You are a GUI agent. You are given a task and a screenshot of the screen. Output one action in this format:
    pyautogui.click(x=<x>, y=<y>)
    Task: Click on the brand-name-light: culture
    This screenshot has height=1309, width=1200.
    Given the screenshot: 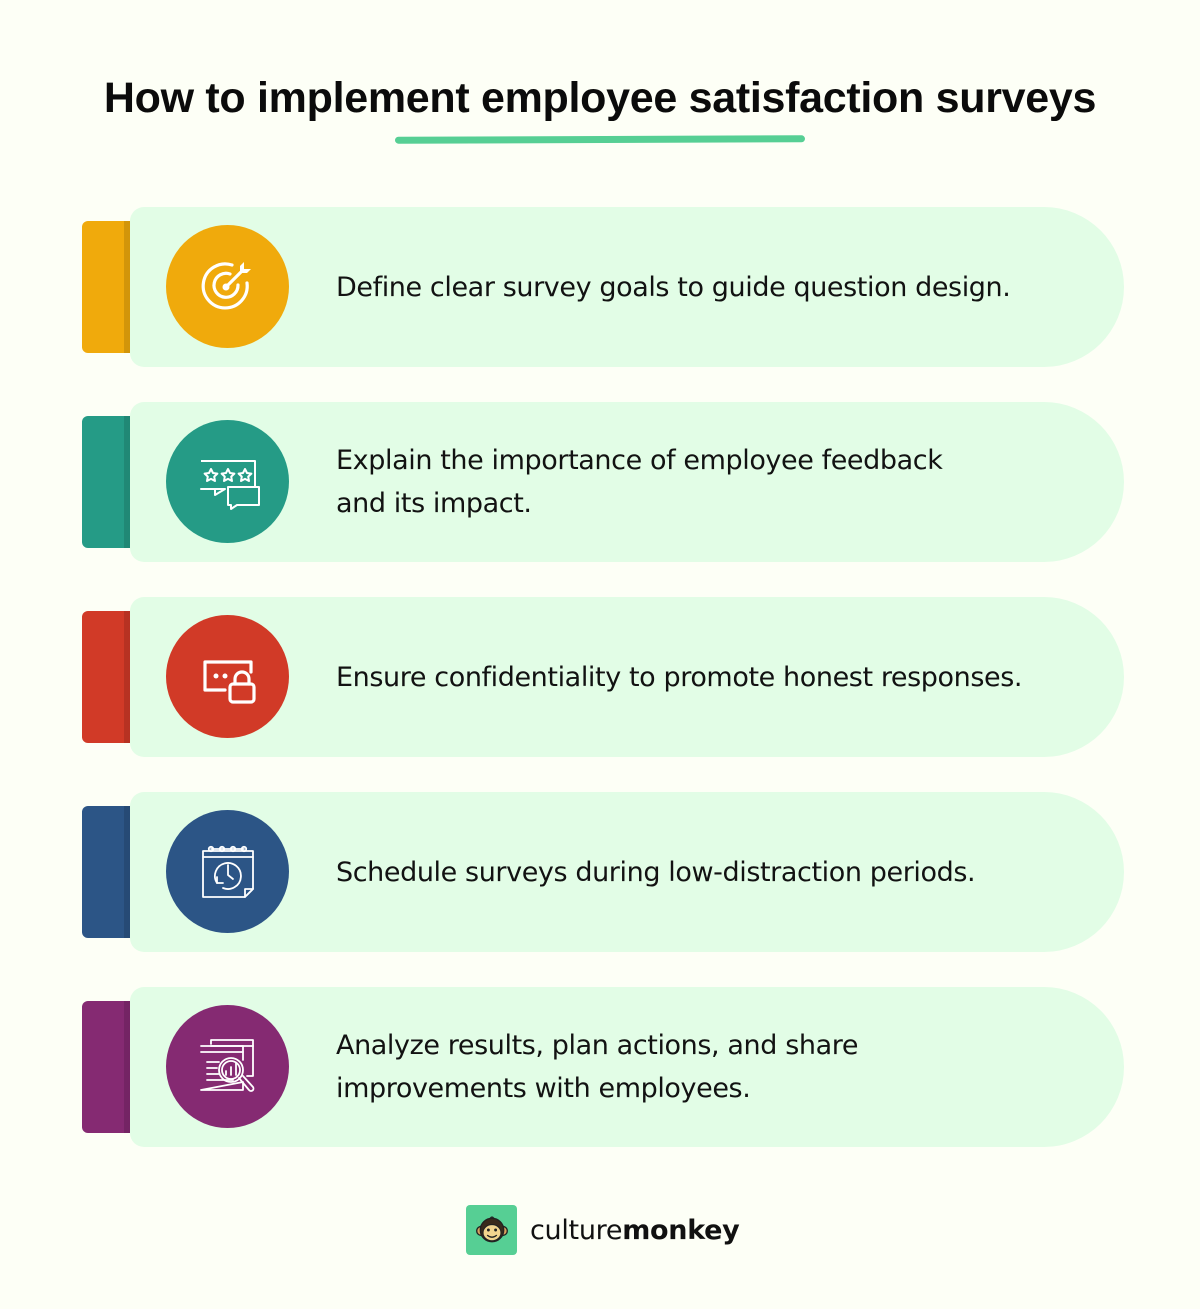 What is the action you would take?
    pyautogui.click(x=576, y=1230)
    